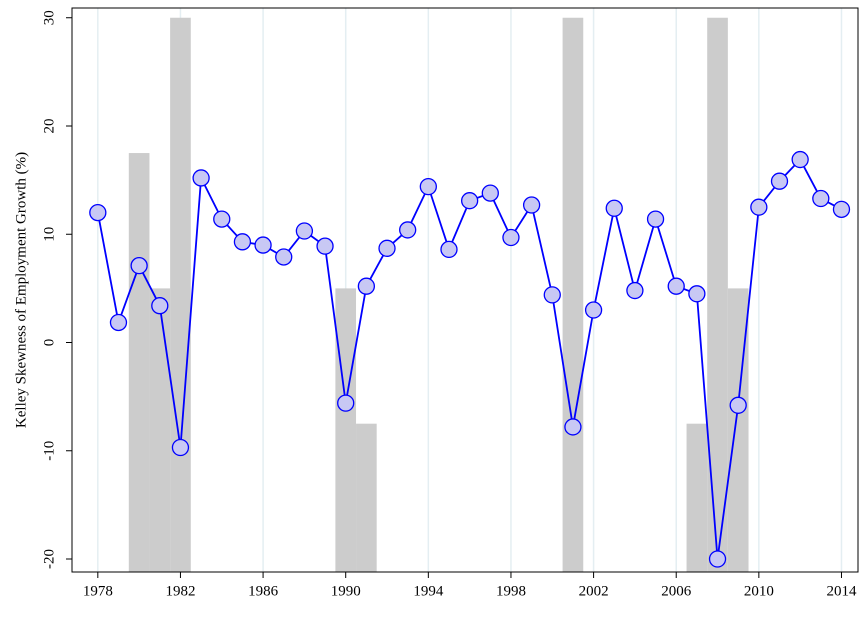 This screenshot has height=620, width=868. Describe the element at coordinates (49, 343) in the screenshot. I see `y-tick-label: 0` at that location.